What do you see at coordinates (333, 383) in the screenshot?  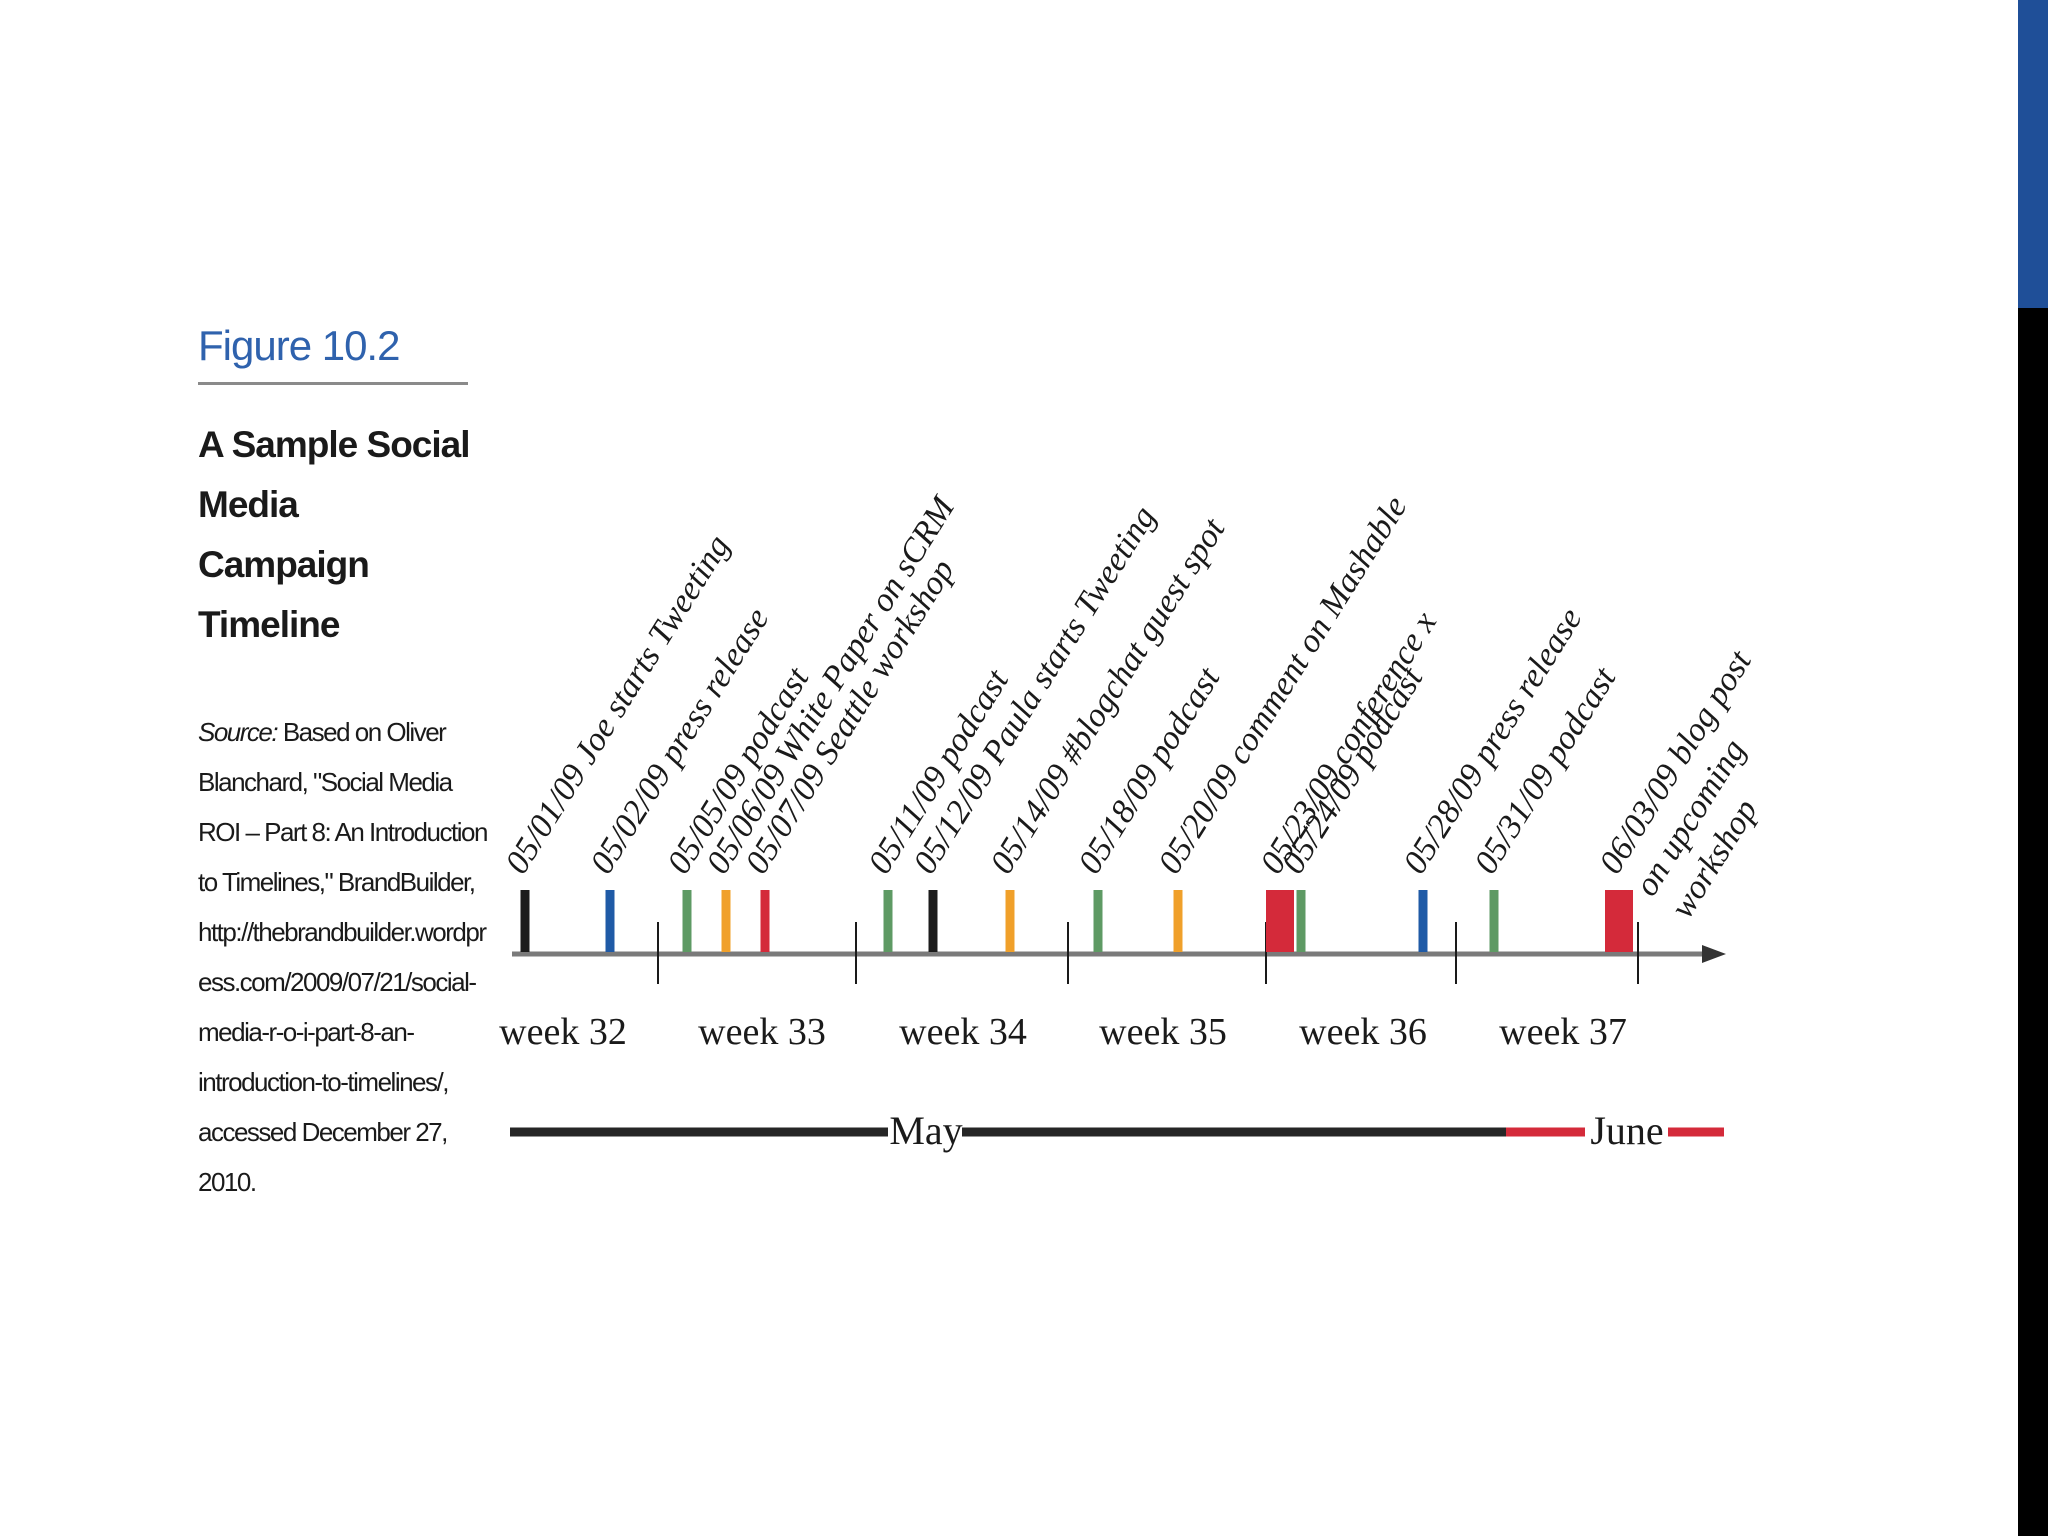 I see `caption-divider` at bounding box center [333, 383].